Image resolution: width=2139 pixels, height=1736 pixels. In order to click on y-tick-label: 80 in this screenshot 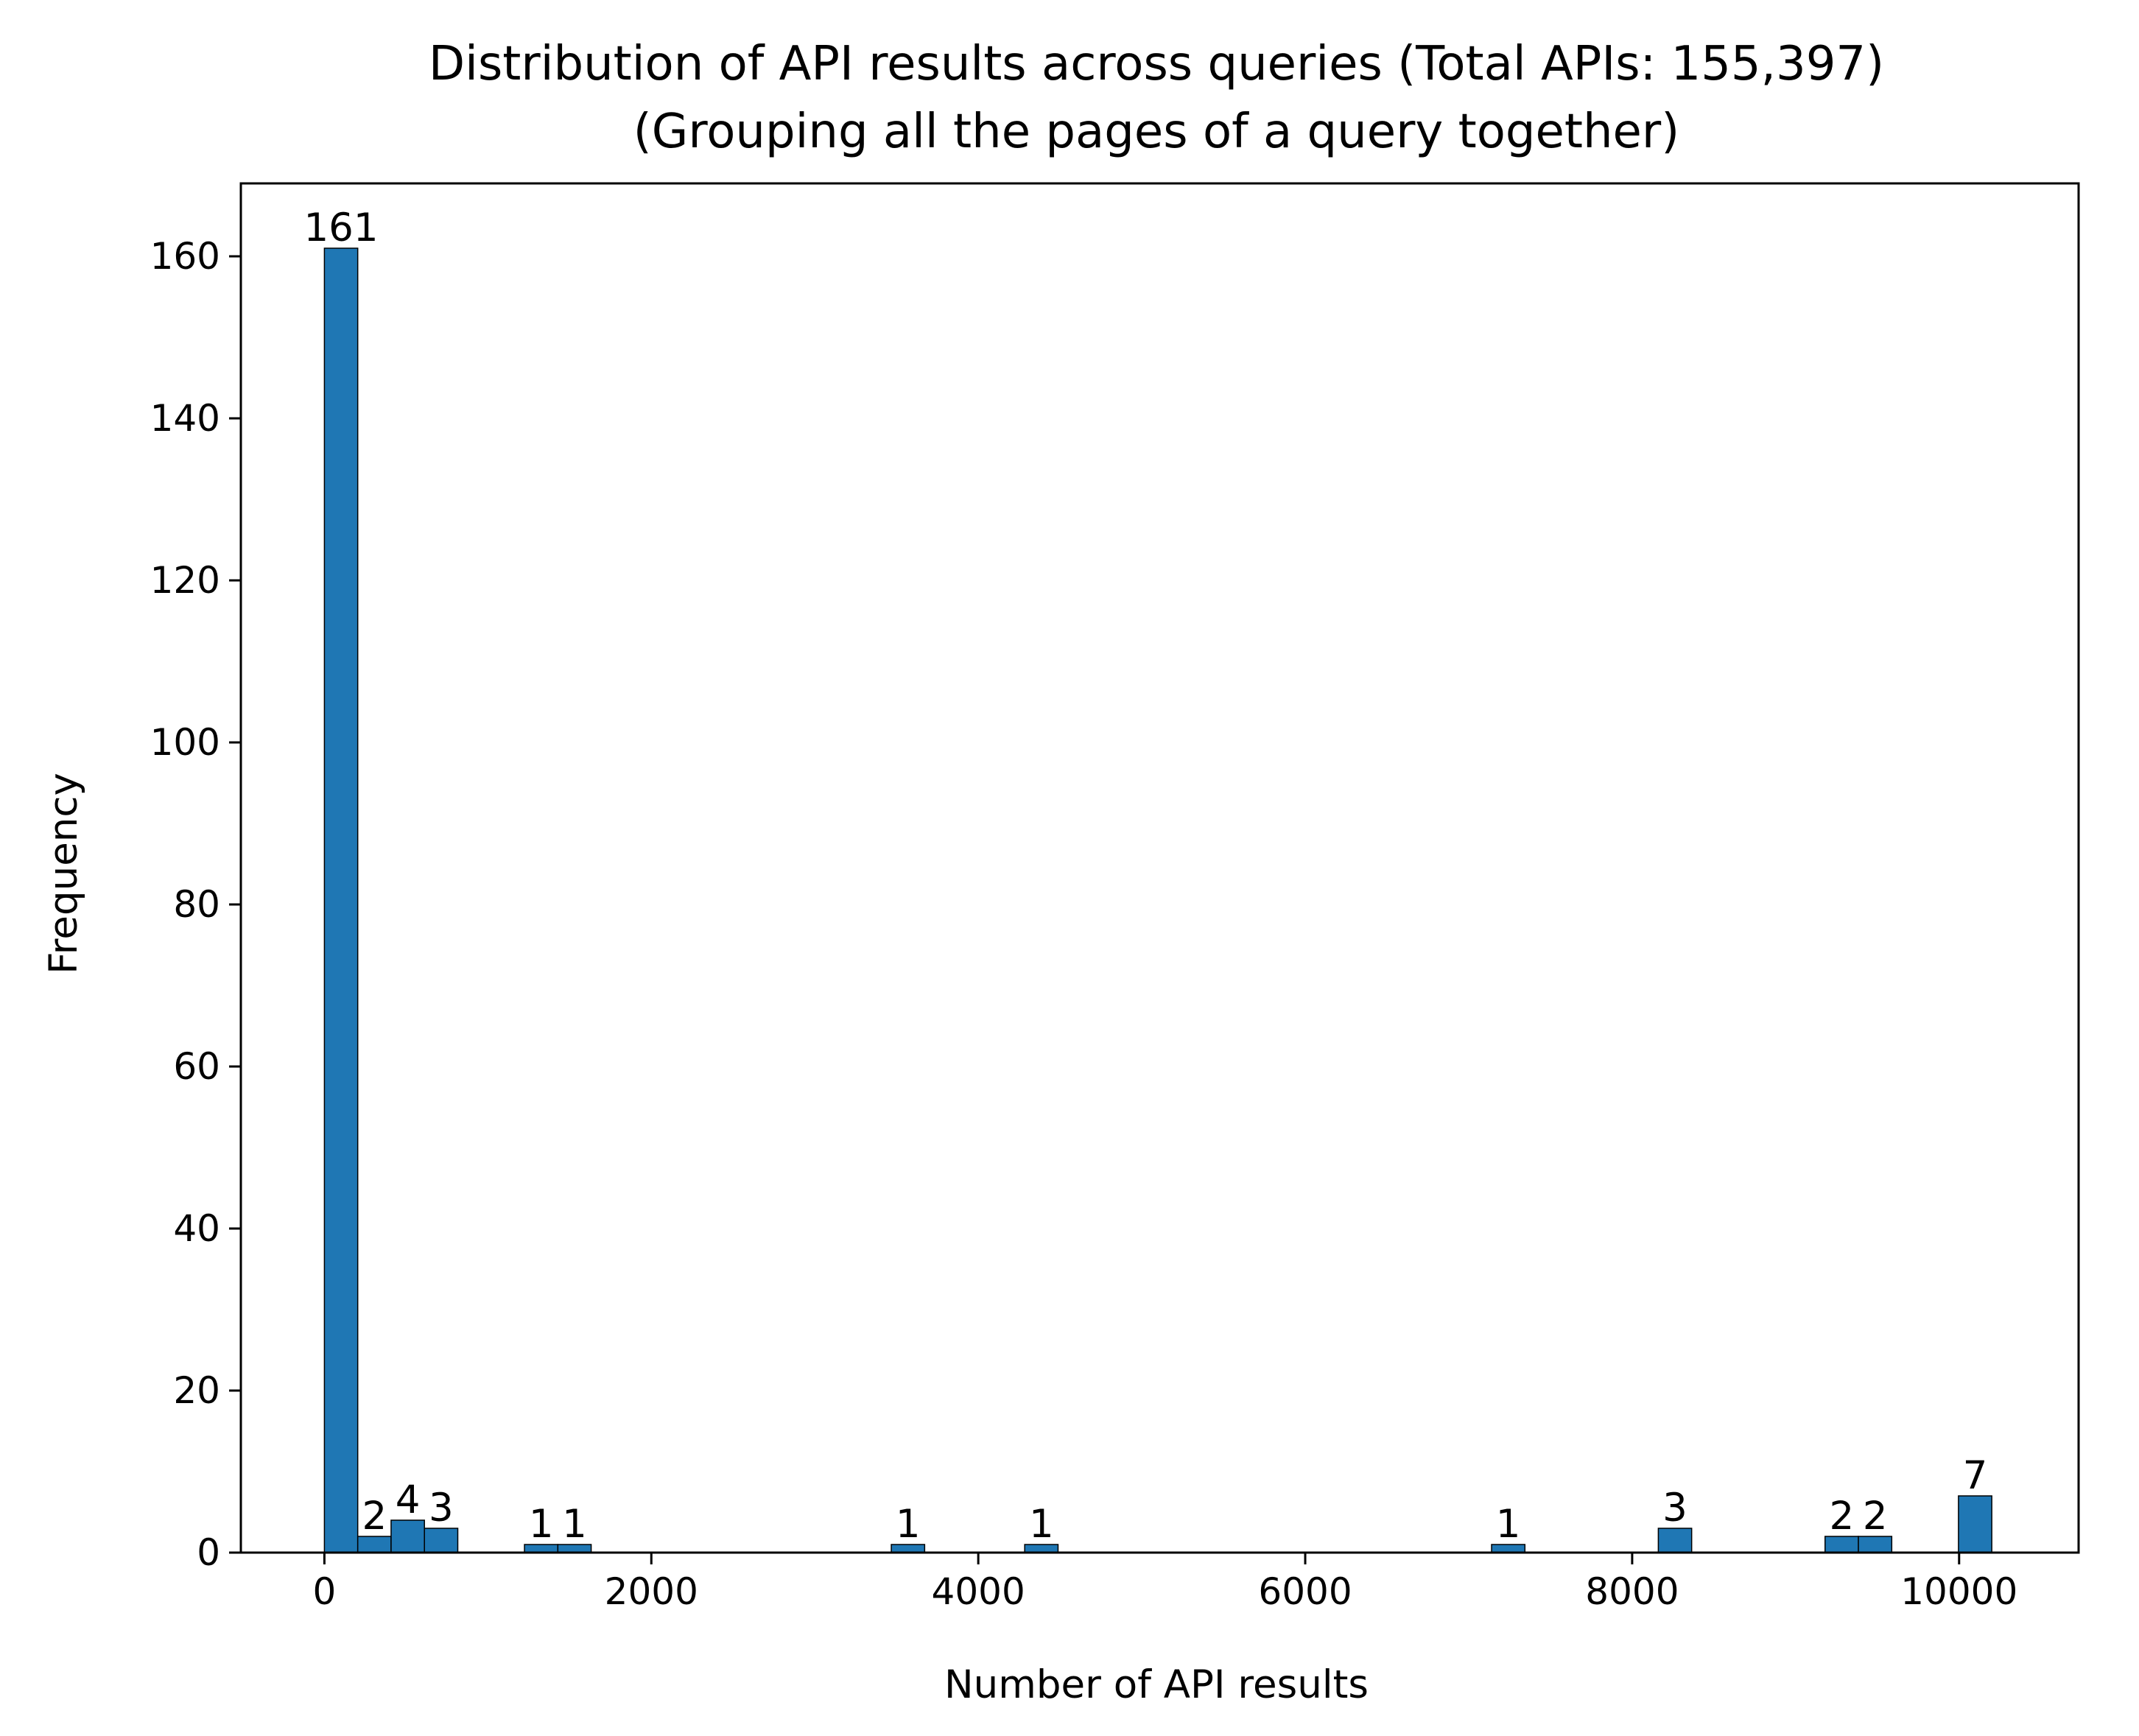, I will do `click(196, 904)`.